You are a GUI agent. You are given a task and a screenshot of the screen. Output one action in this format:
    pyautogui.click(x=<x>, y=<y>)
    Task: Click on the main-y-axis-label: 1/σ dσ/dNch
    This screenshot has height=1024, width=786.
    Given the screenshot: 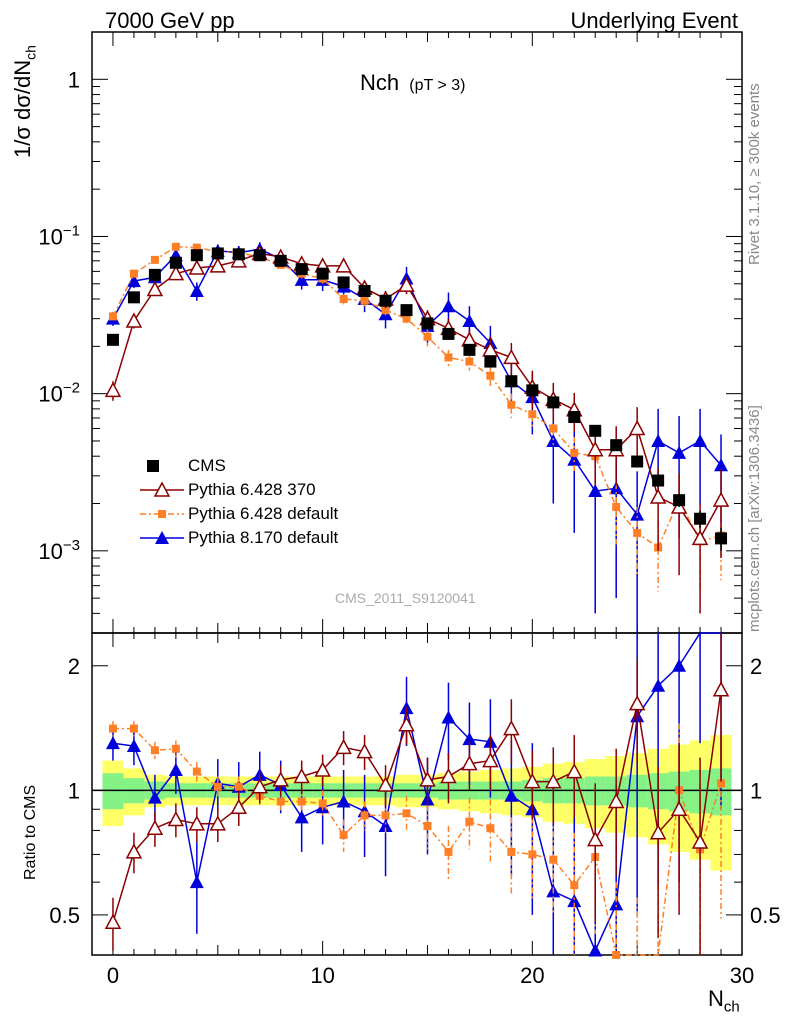 What is the action you would take?
    pyautogui.click(x=24, y=101)
    